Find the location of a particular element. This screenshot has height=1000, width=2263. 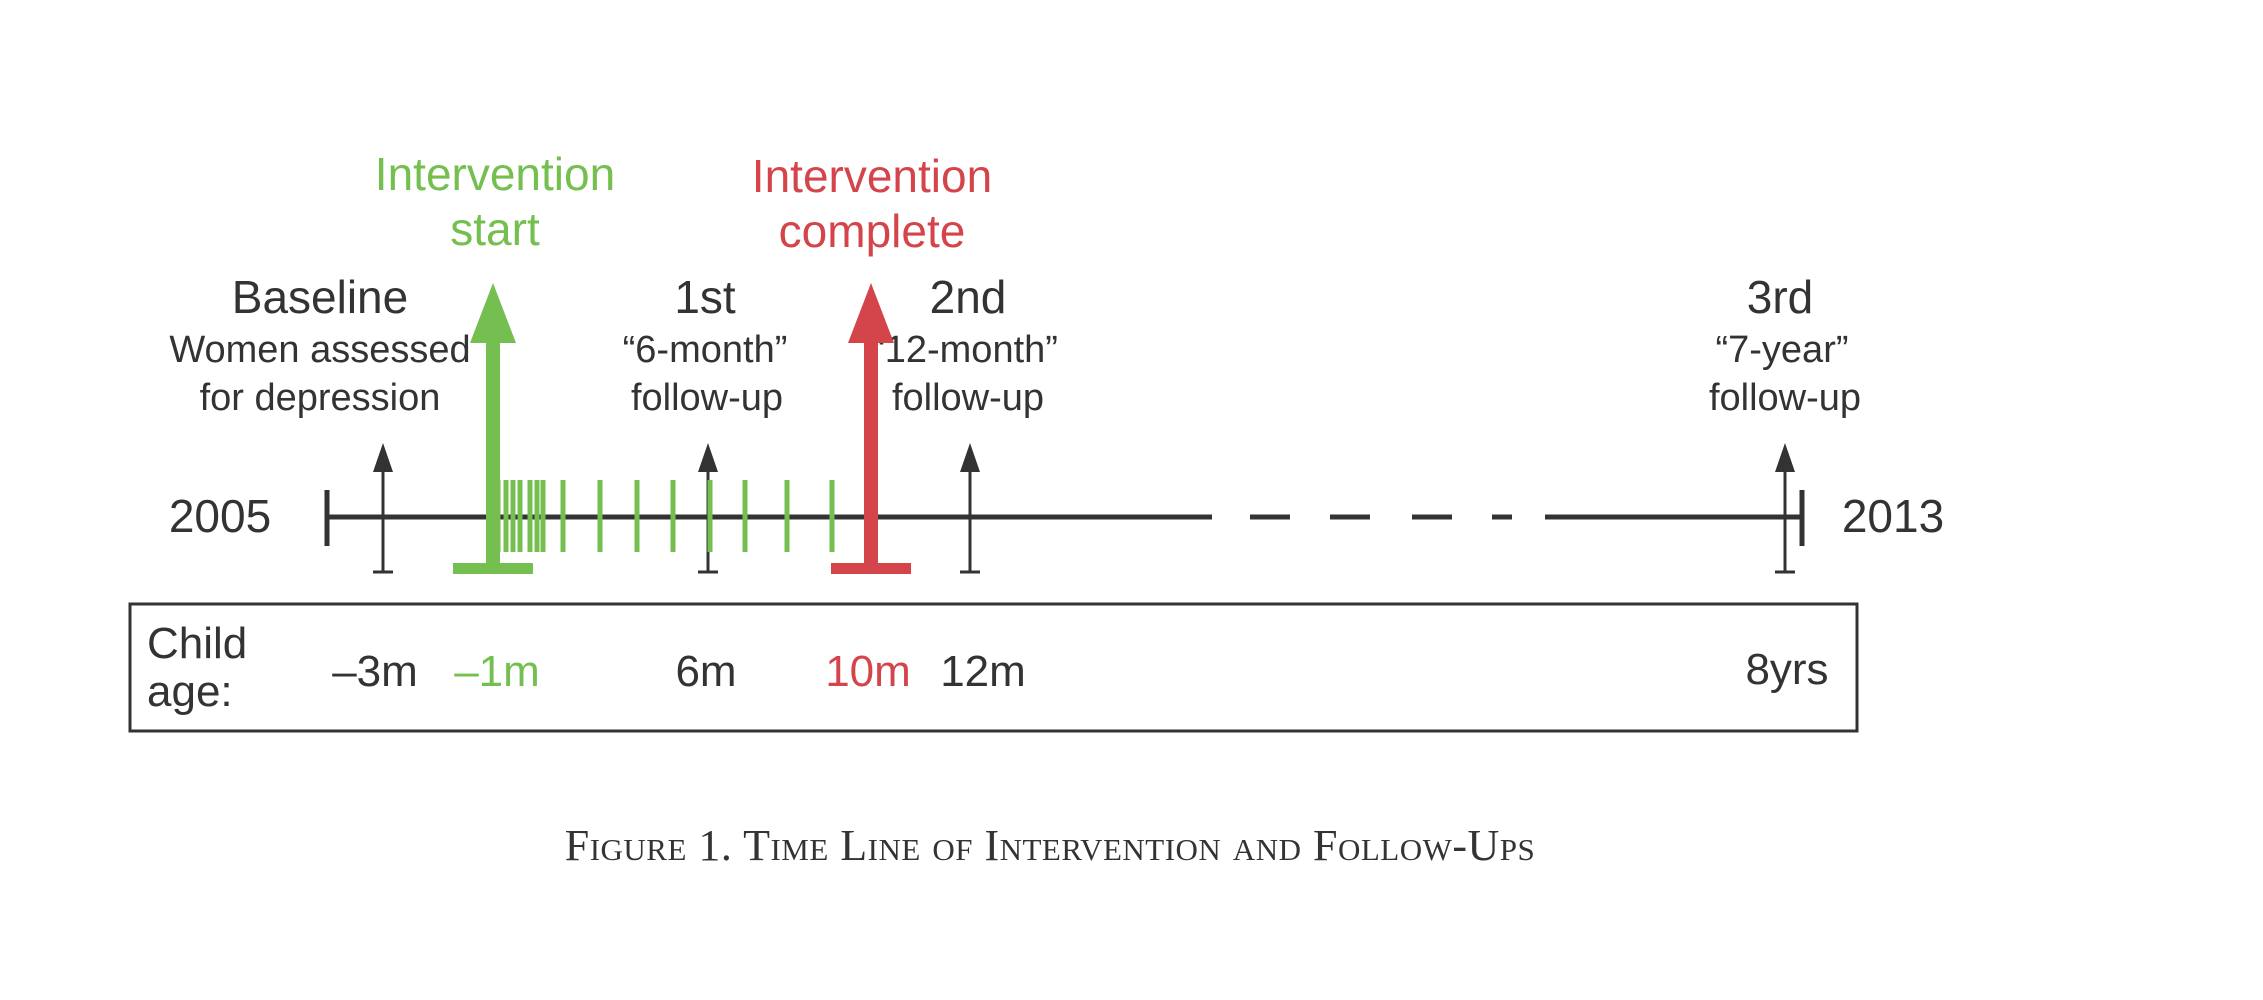

child-age-label-2: age: is located at coordinates (190, 691).